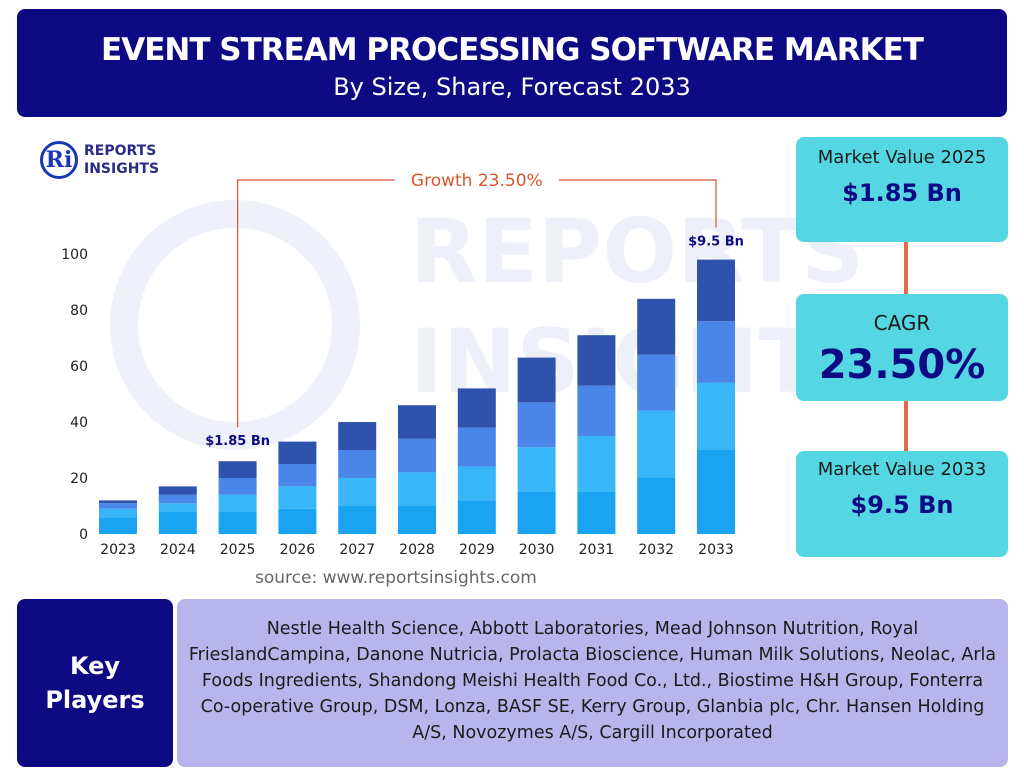  Describe the element at coordinates (417, 550) in the screenshot. I see `x-tick-label: 2028` at that location.